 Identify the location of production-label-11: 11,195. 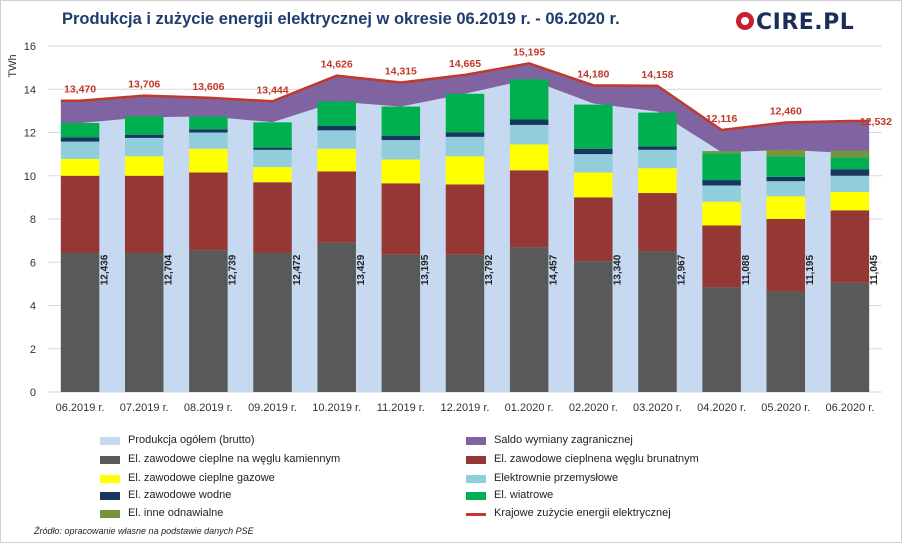
(810, 270).